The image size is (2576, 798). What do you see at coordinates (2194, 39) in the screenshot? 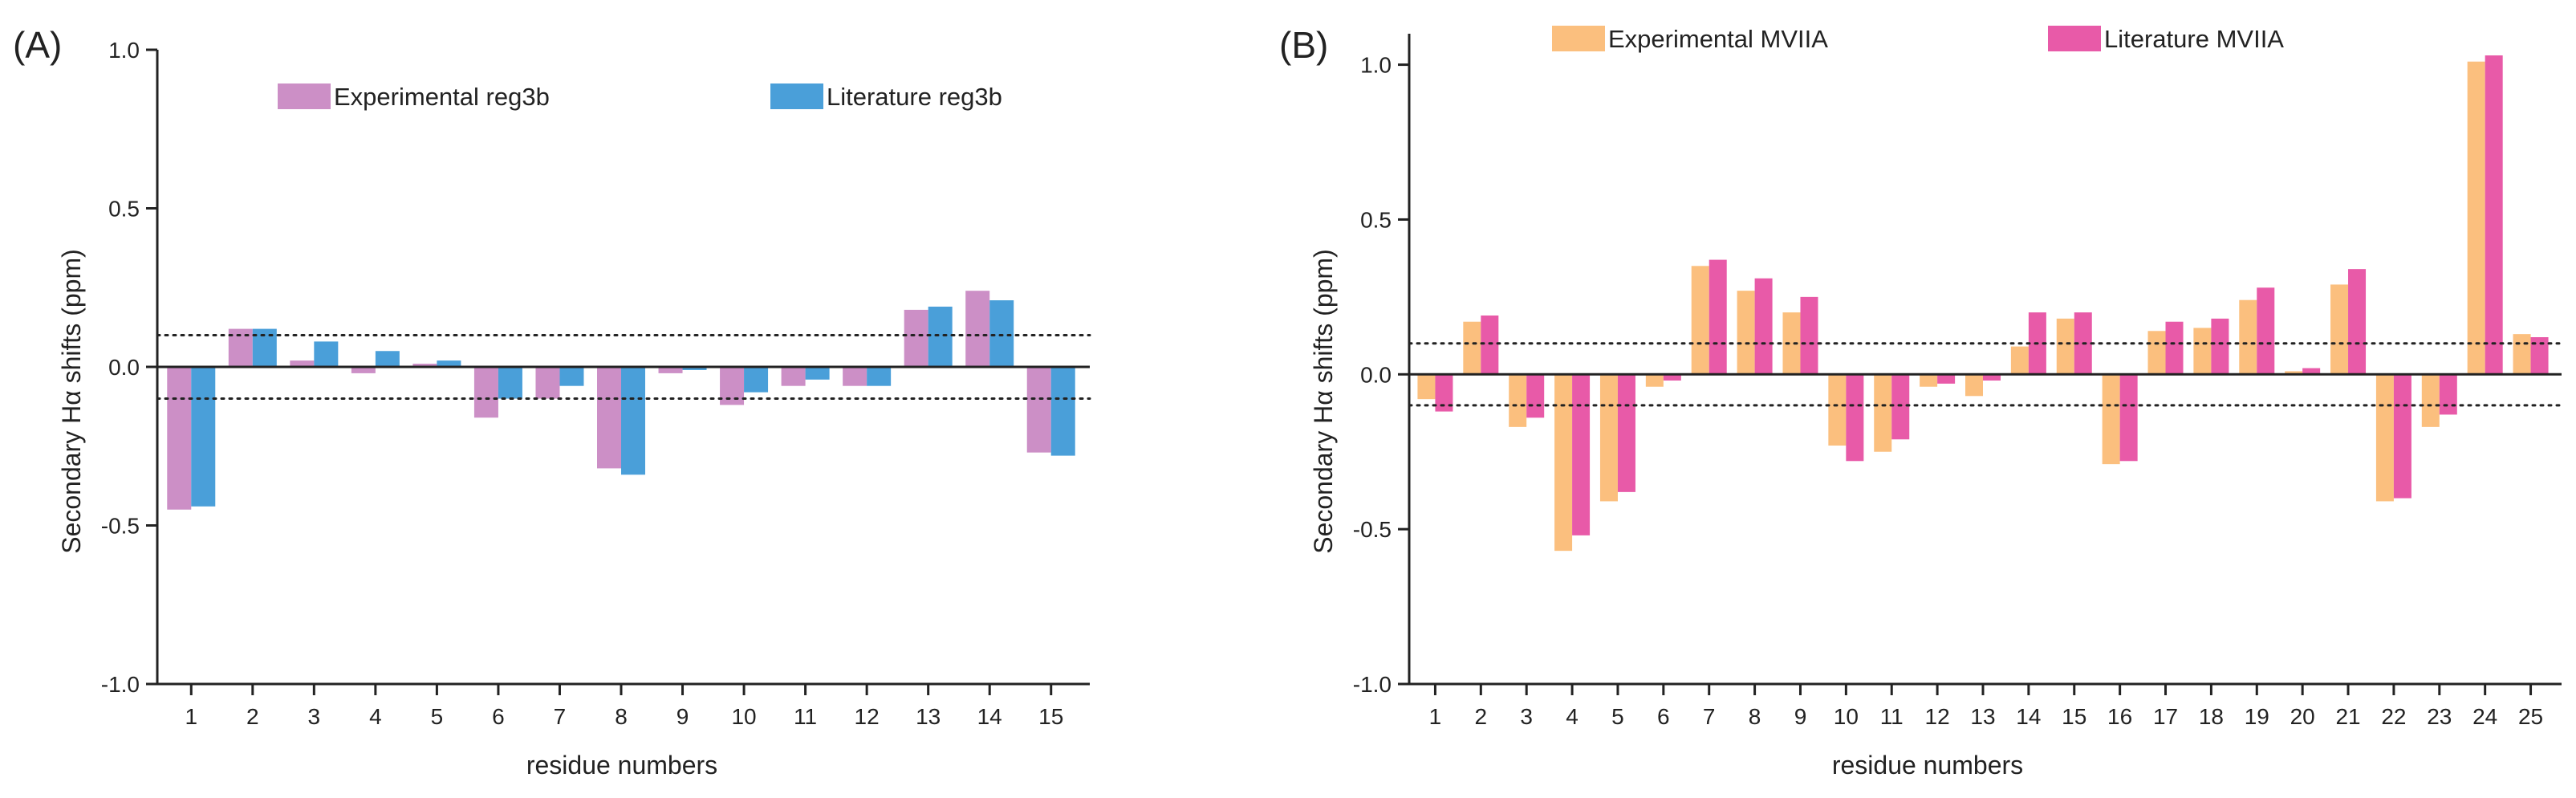
I see `legend-label-literature-mviia: Literature MVIIA` at bounding box center [2194, 39].